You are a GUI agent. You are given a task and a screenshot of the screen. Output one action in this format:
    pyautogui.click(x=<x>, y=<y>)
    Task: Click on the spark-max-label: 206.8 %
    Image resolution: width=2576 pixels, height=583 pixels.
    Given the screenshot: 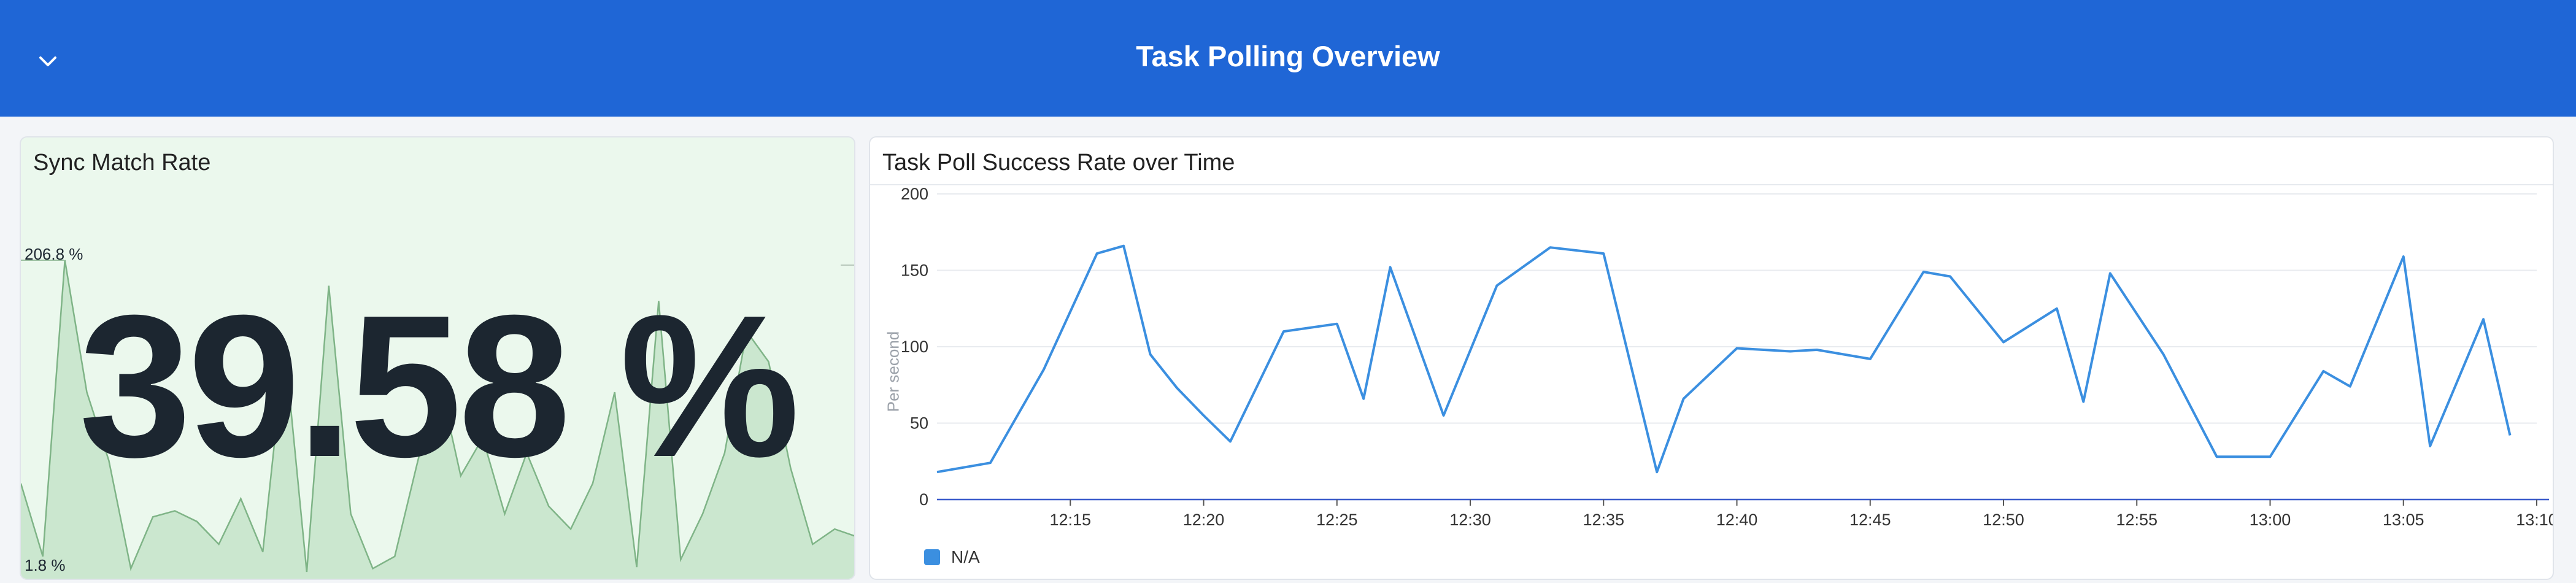 What is the action you would take?
    pyautogui.click(x=54, y=254)
    